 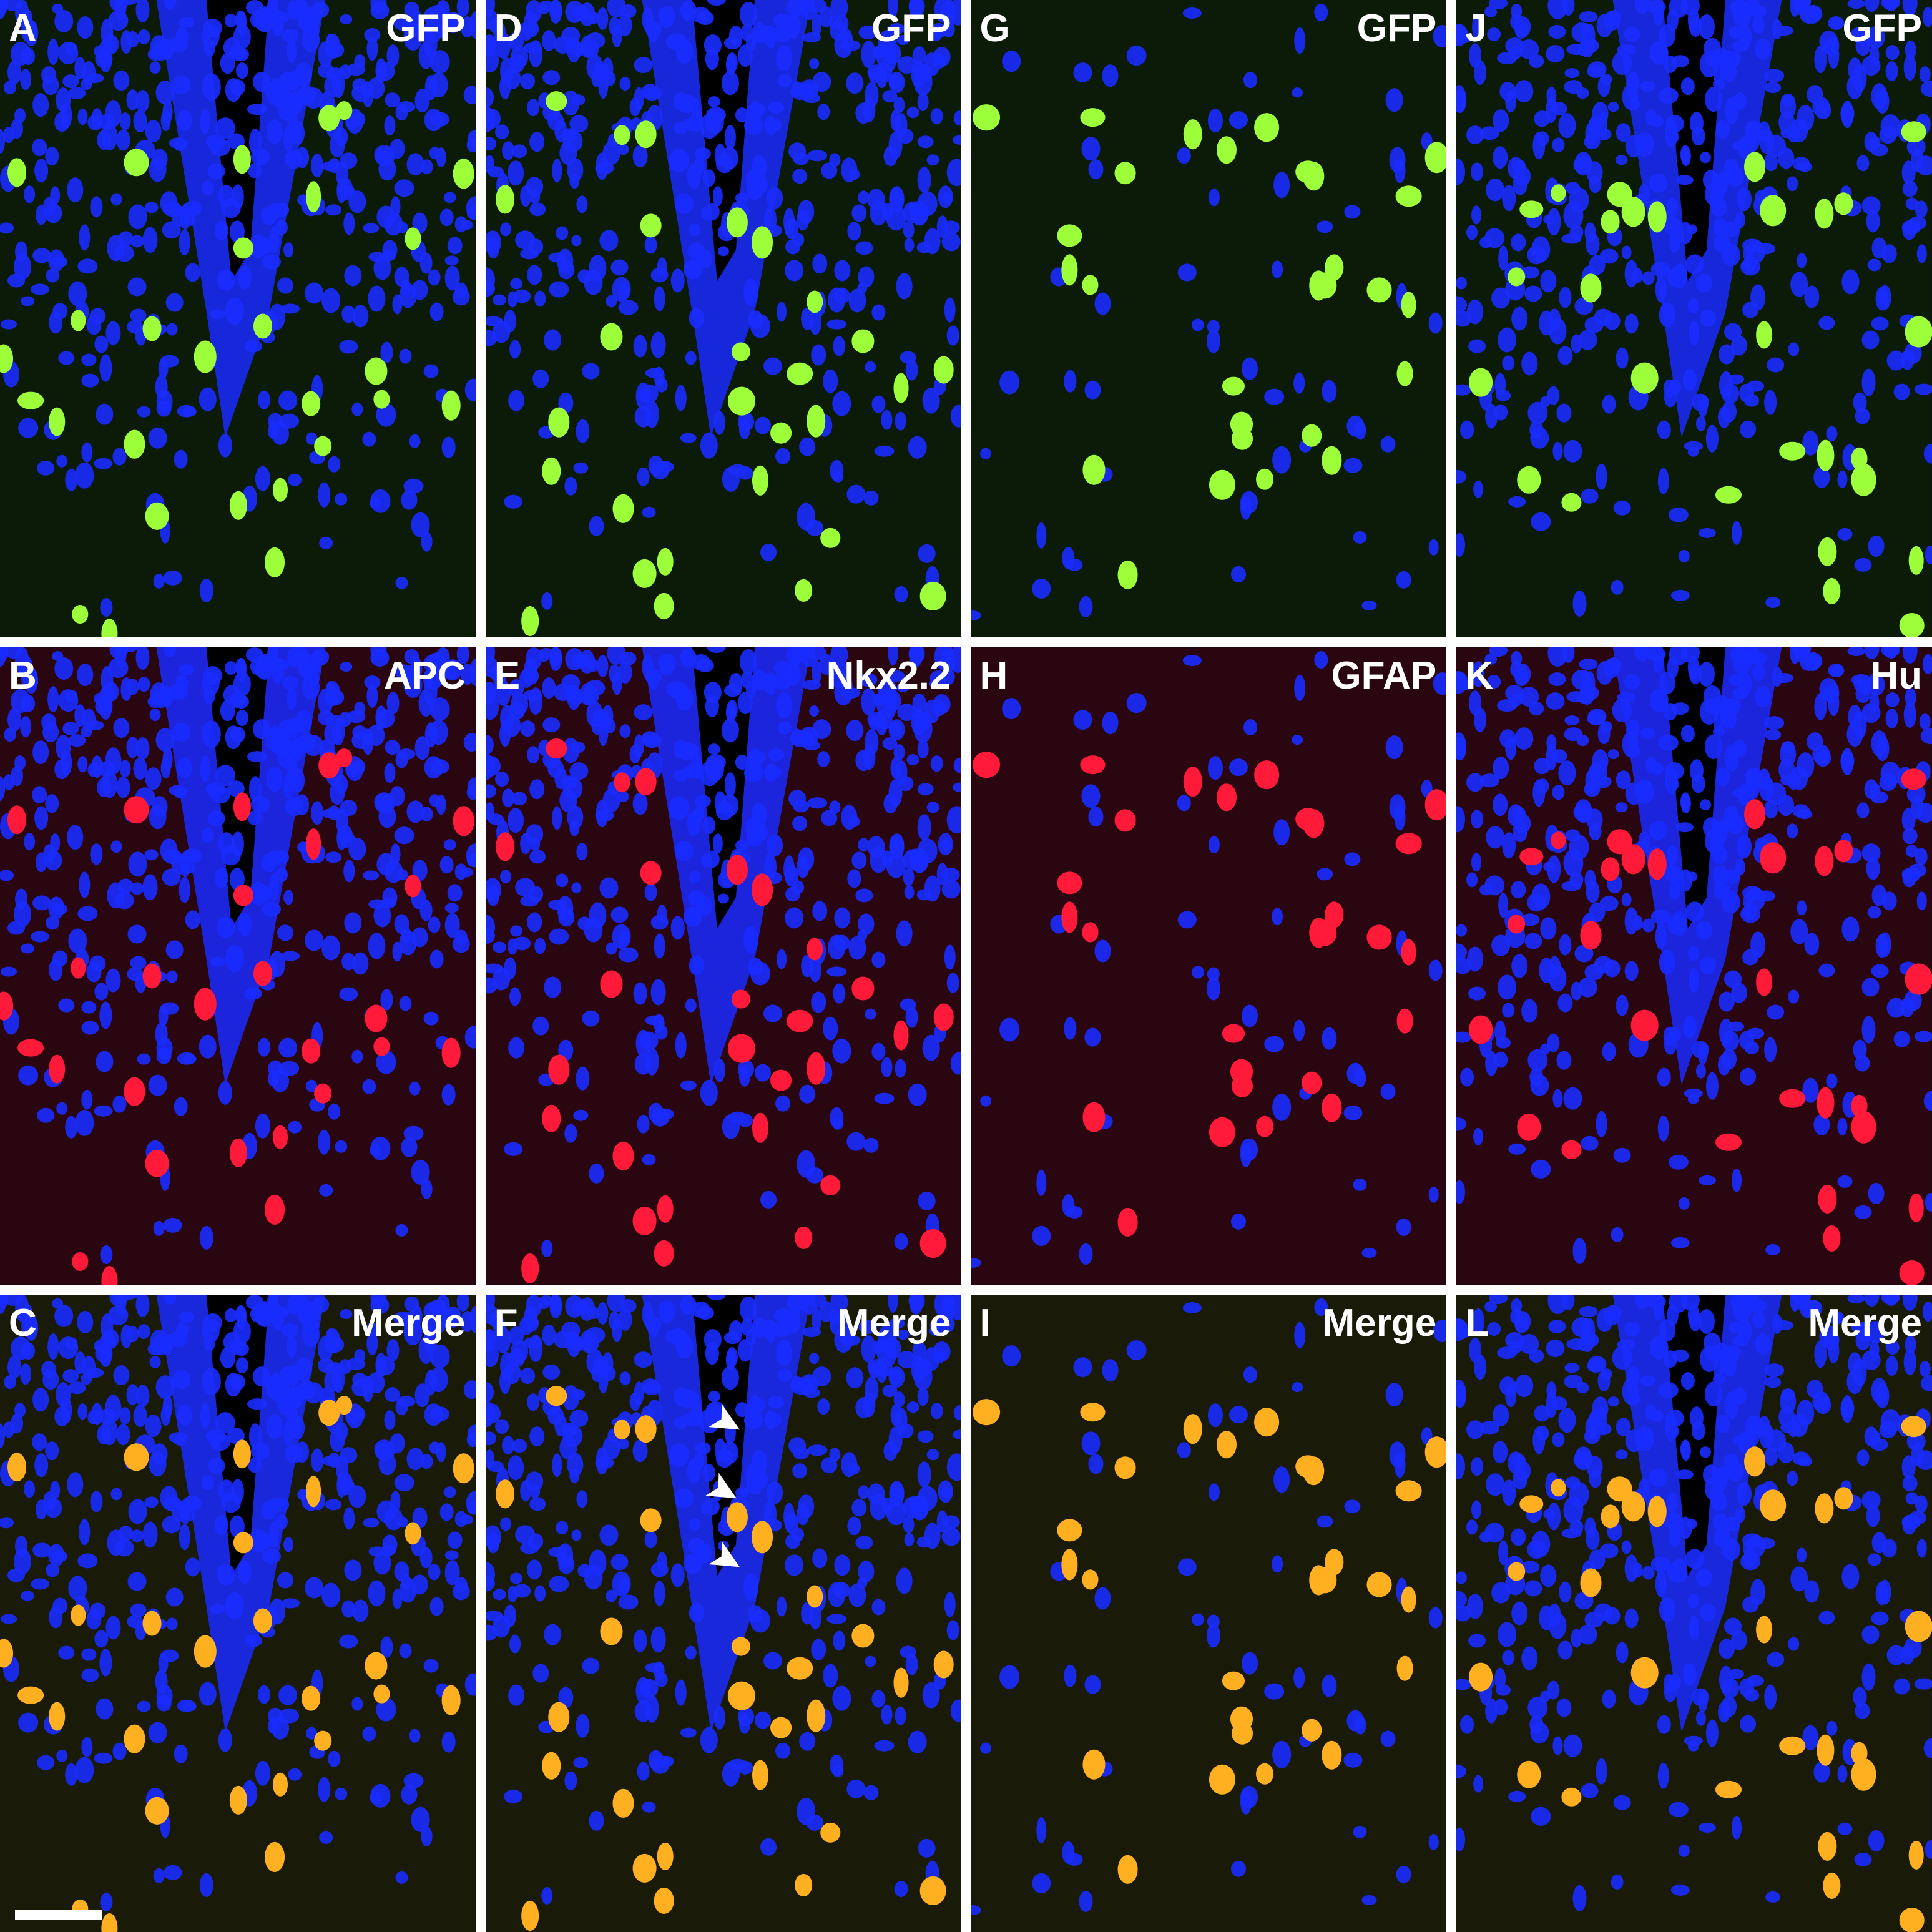 What do you see at coordinates (506, 1324) in the screenshot?
I see `panel-letter: F` at bounding box center [506, 1324].